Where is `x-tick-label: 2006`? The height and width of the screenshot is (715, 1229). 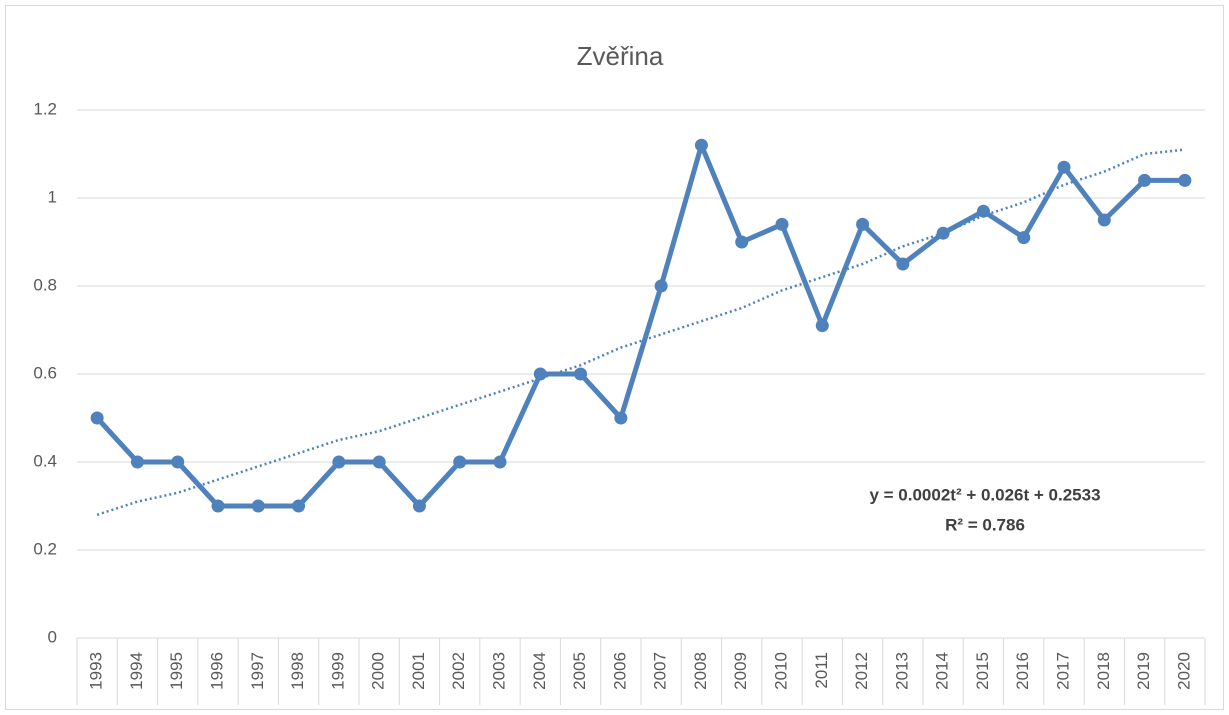
x-tick-label: 2006 is located at coordinates (619, 671).